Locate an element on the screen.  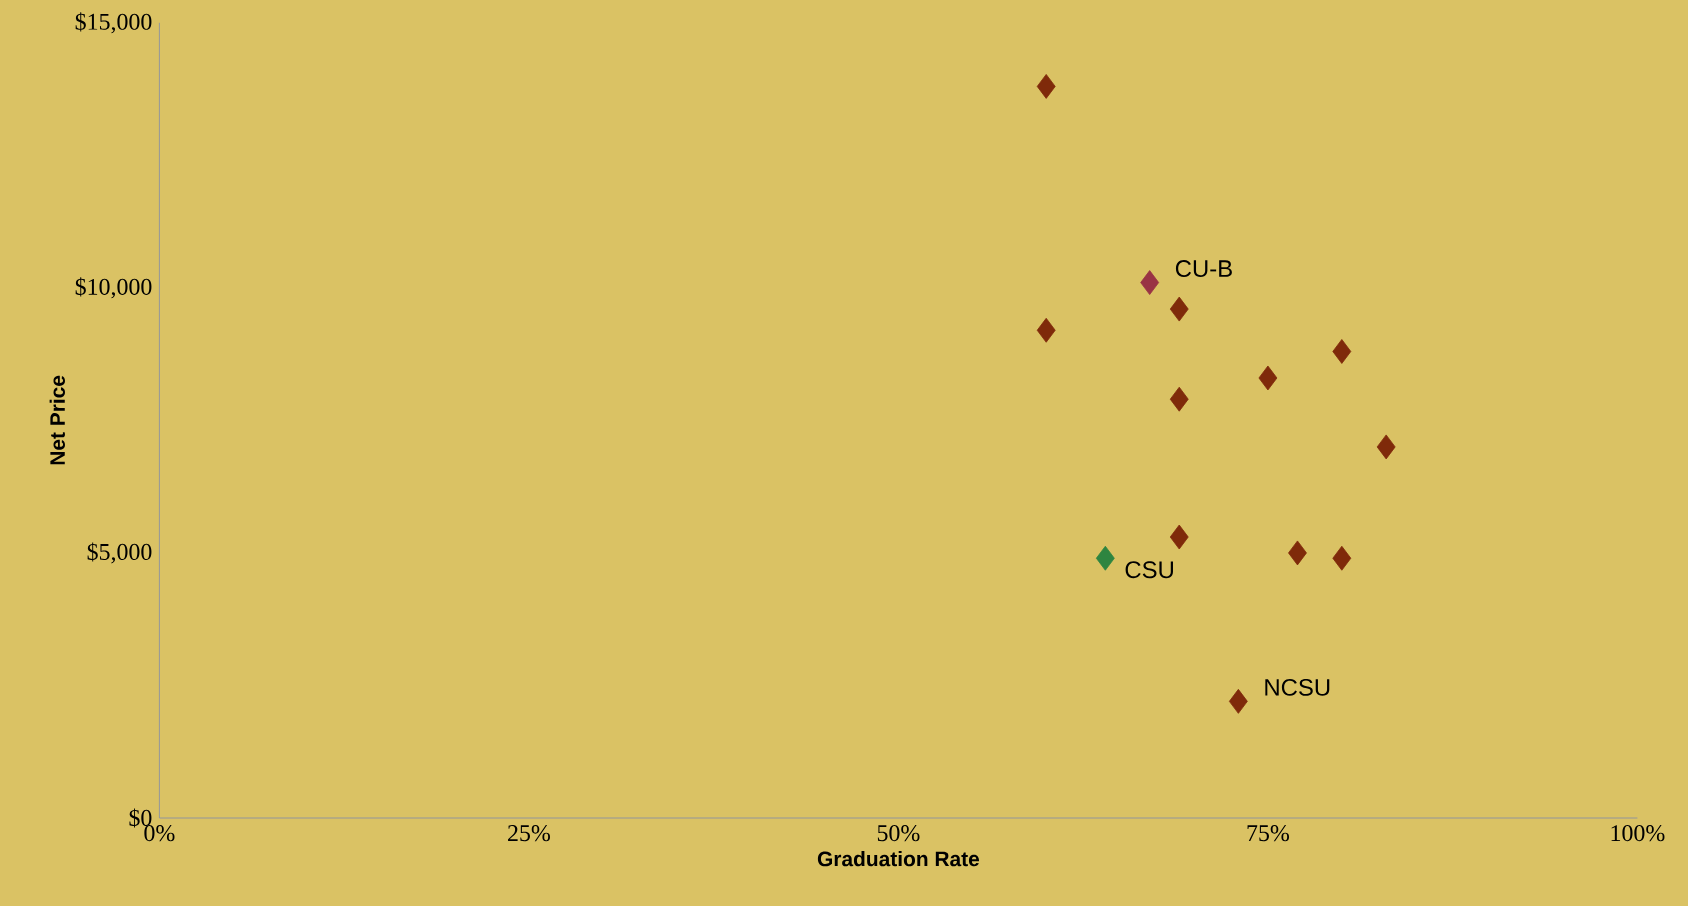
x-tick-label: 75% is located at coordinates (1268, 833).